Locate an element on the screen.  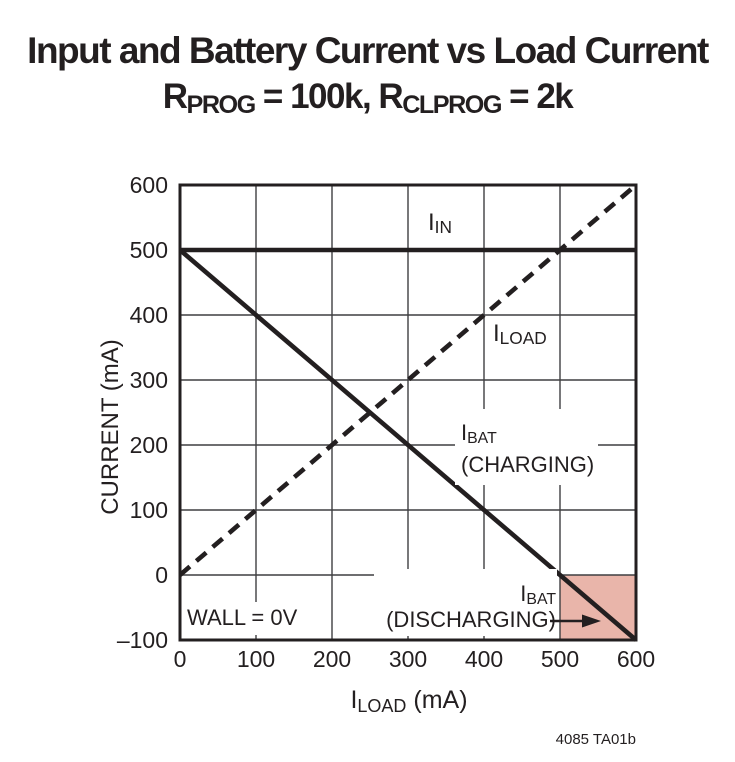
y-tick-label: 0 is located at coordinates (161, 575).